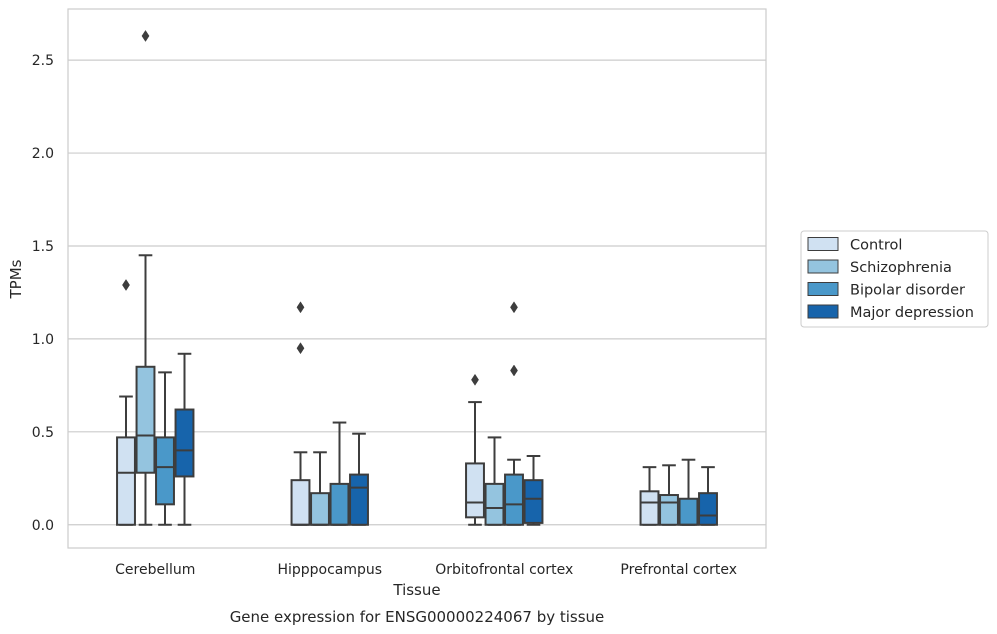 This screenshot has width=997, height=634. I want to click on y-axis-label: TPMs, so click(16, 279).